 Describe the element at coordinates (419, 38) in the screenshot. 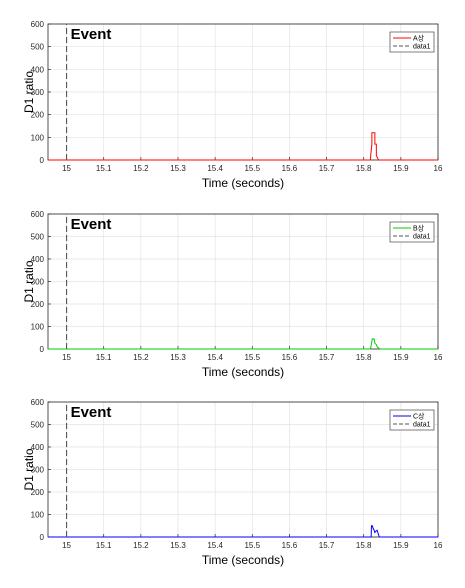

I see `legend-label: A상` at that location.